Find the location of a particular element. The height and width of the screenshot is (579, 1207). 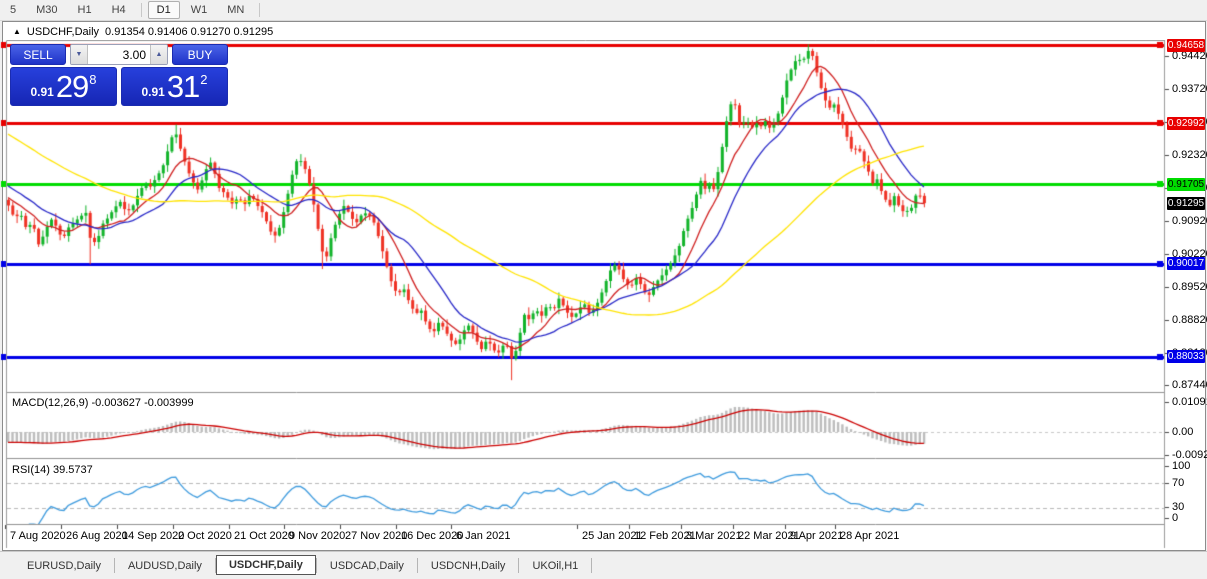

date-label: 16 Dec 2020 is located at coordinates (432, 536).